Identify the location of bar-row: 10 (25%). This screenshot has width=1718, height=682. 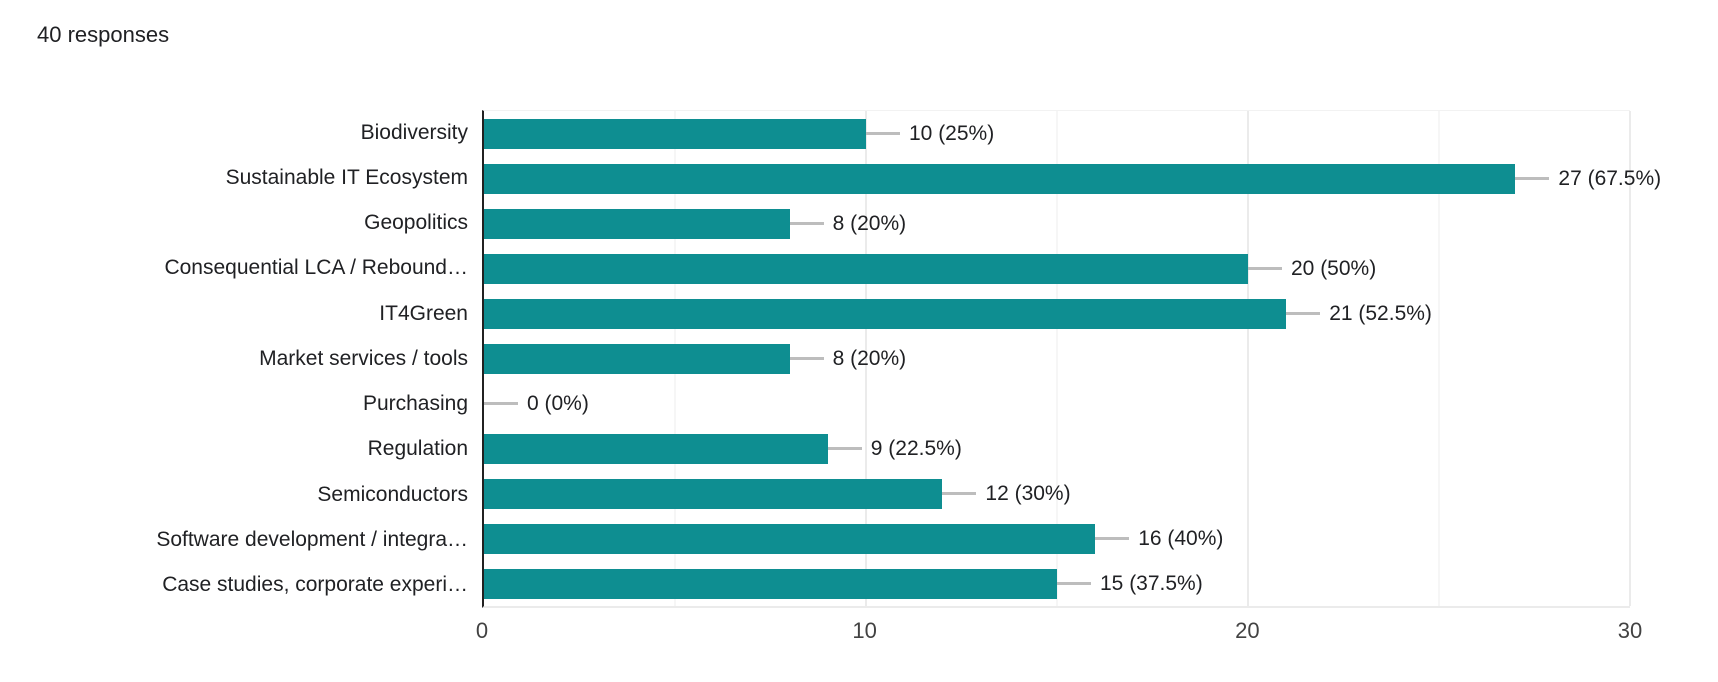
(1057, 133).